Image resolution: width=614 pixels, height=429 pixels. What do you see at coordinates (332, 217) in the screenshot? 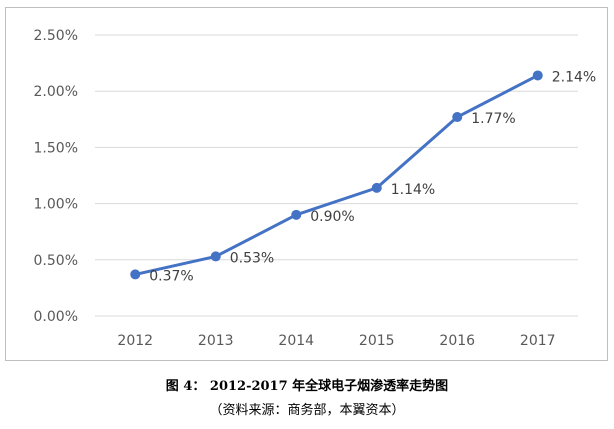
I see `data-label: 0.90%` at bounding box center [332, 217].